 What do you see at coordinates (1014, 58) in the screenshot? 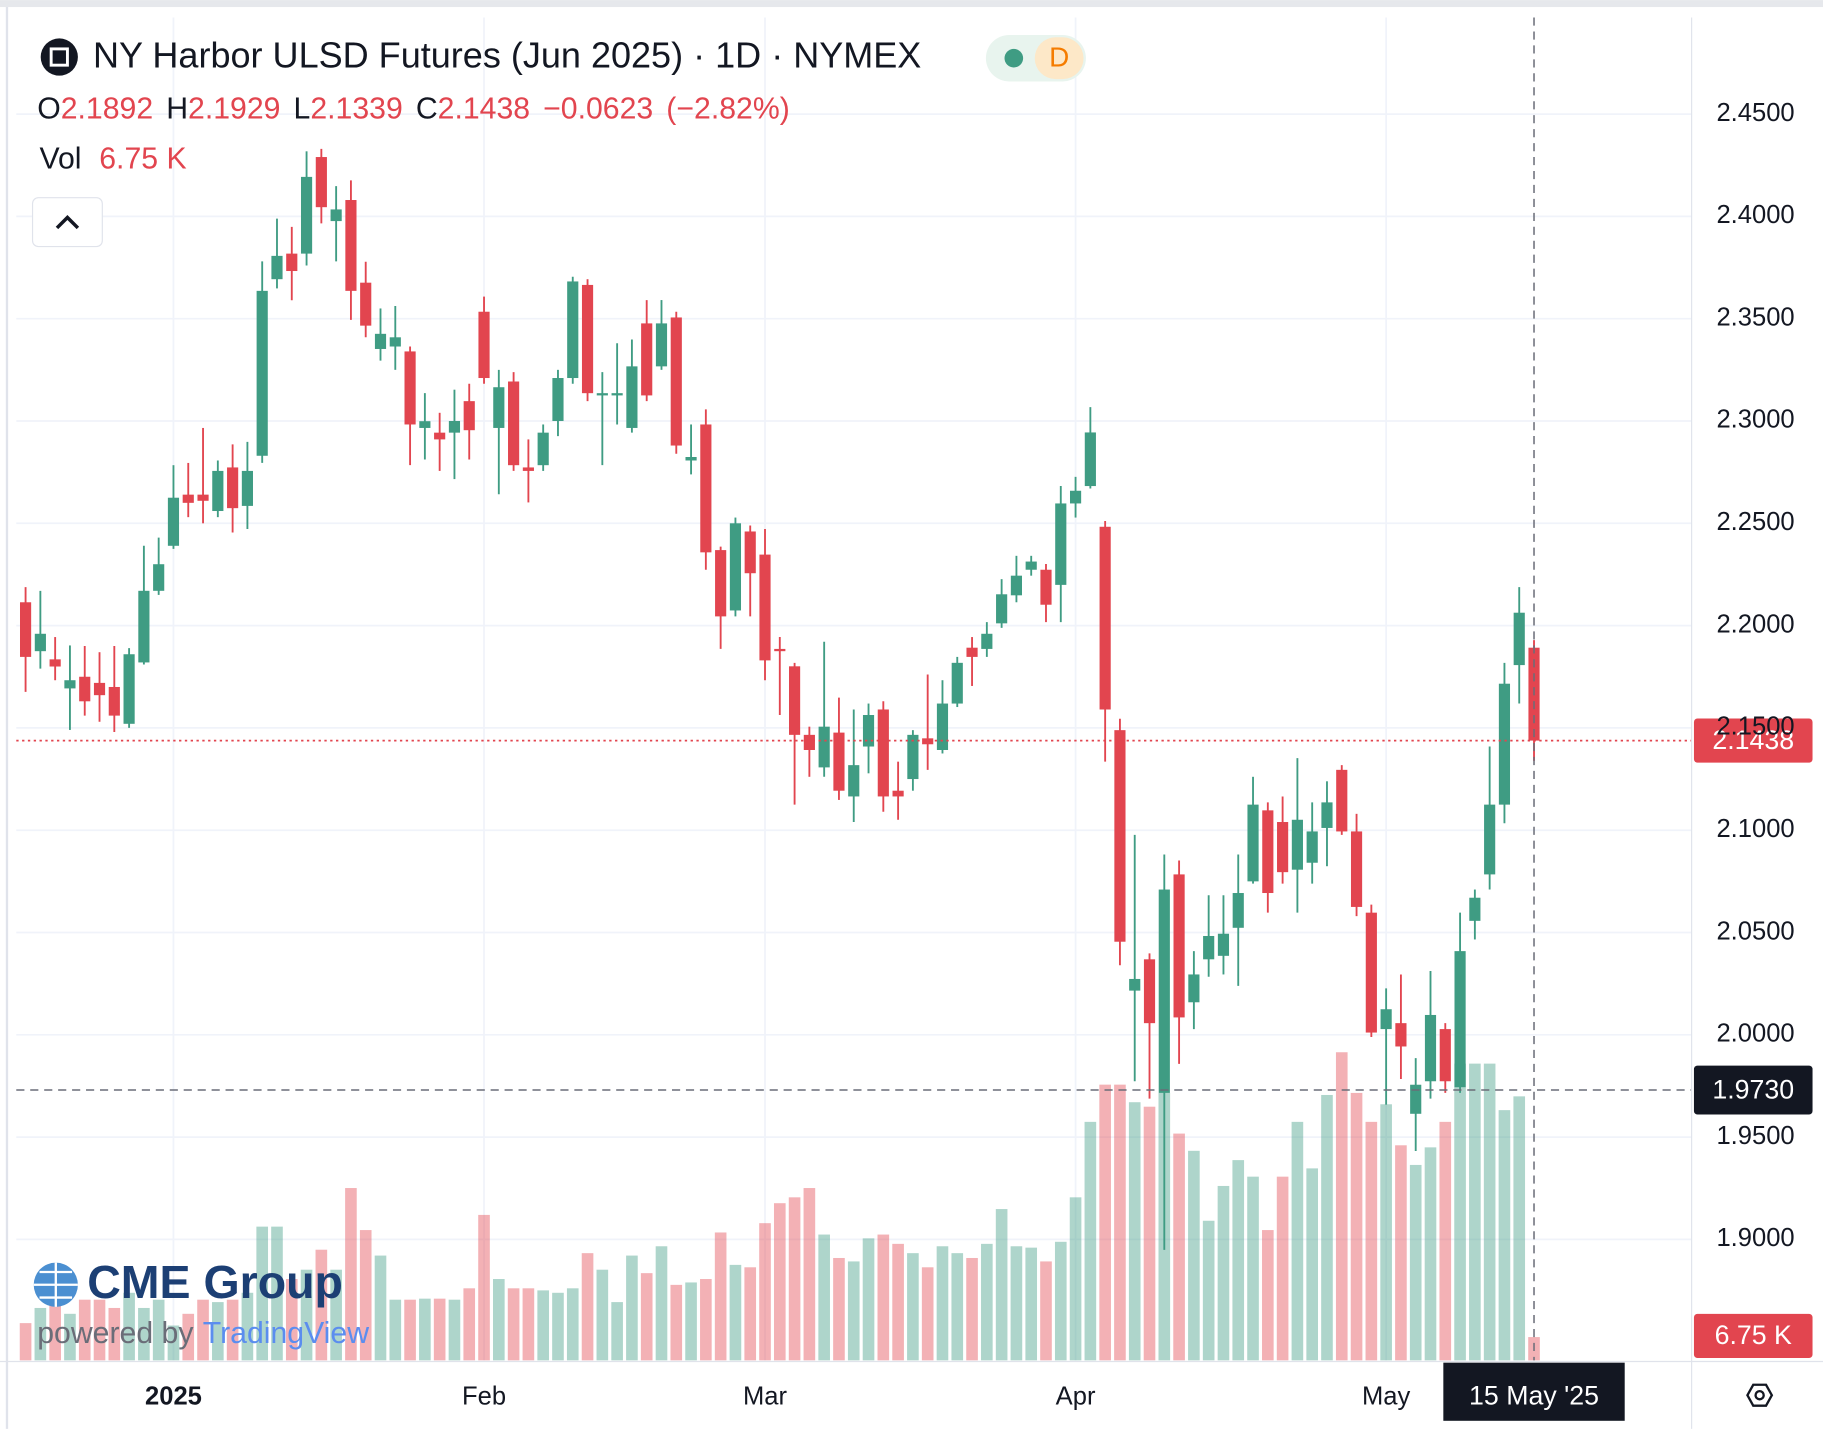
I see `status-dot` at bounding box center [1014, 58].